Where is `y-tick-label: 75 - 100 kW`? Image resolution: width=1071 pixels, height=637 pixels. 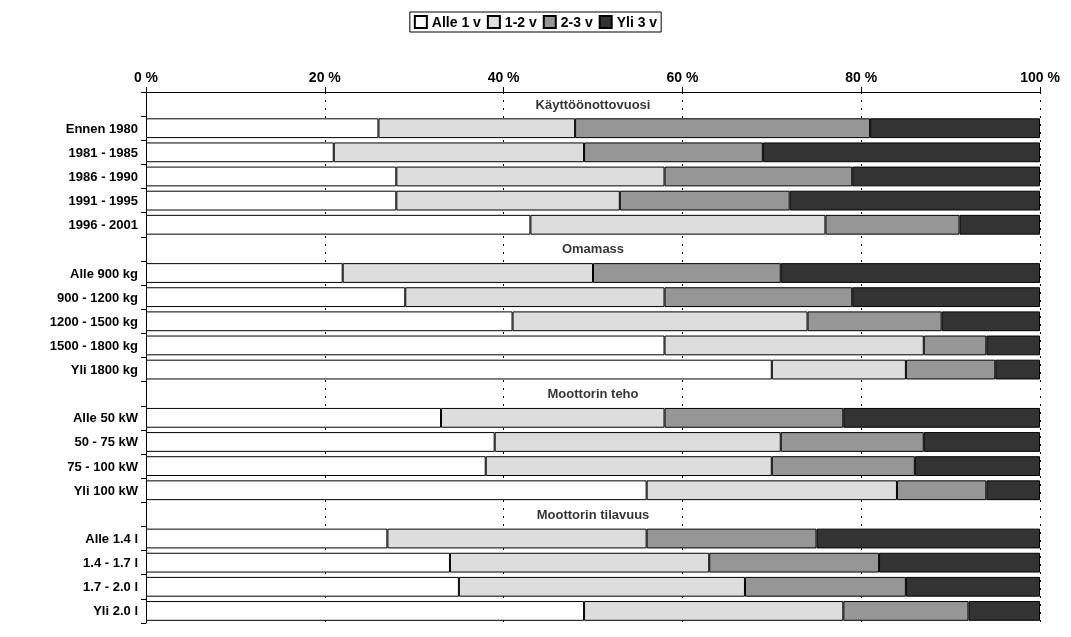
y-tick-label: 75 - 100 kW is located at coordinates (103, 466).